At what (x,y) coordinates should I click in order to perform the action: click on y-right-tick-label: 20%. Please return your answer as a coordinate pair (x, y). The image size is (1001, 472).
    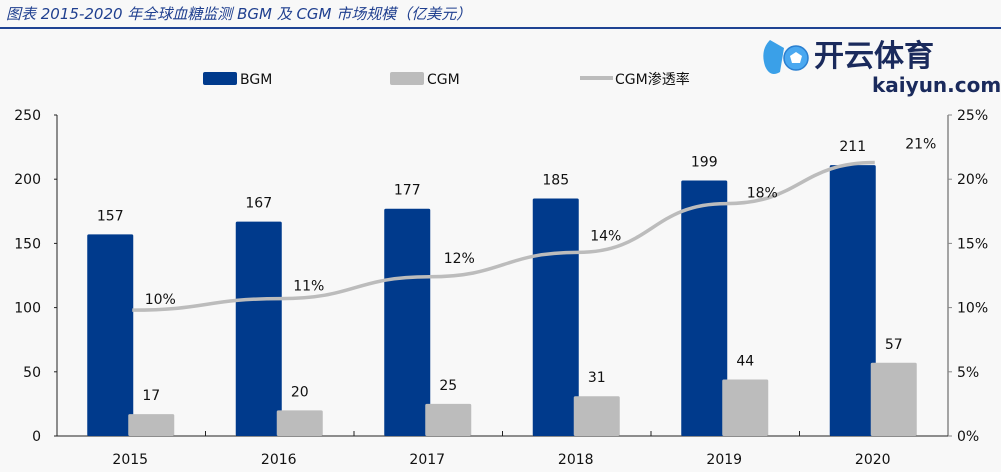
    Looking at the image, I should click on (972, 180).